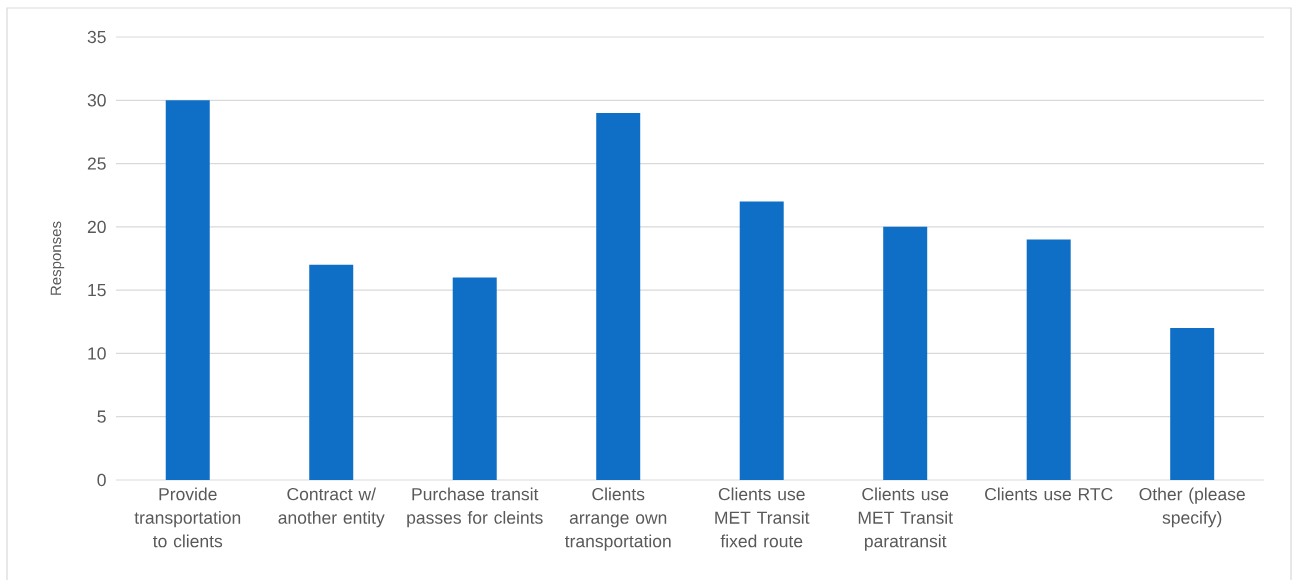  I want to click on y-tick-label: 0, so click(101, 480).